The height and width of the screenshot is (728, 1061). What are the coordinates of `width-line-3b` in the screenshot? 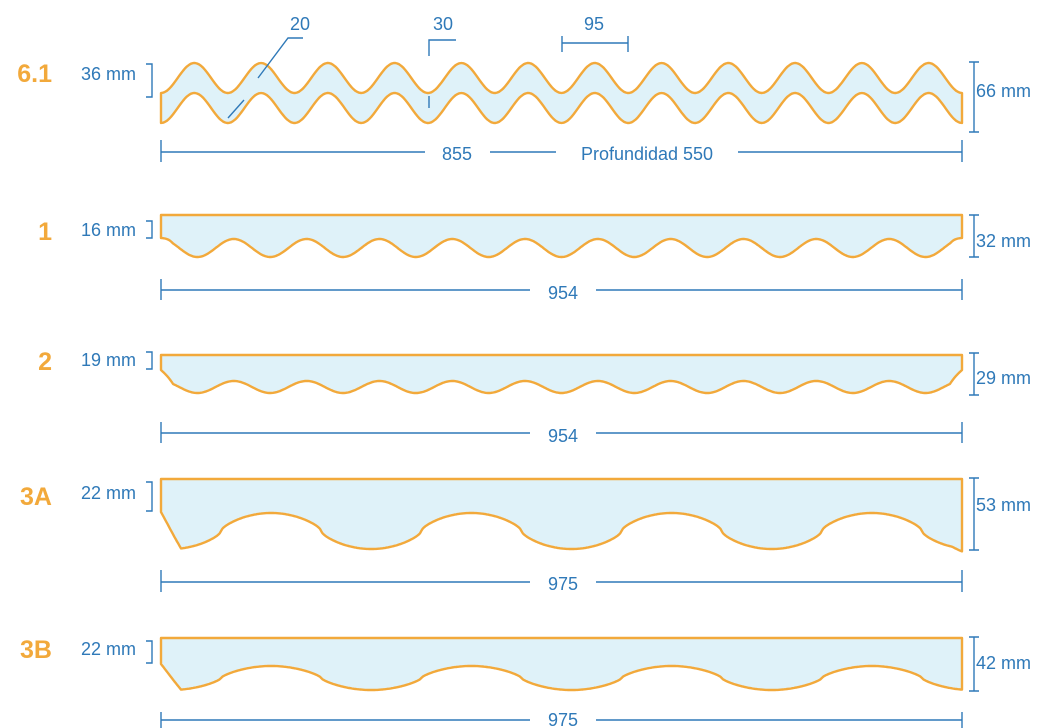 It's located at (561, 720).